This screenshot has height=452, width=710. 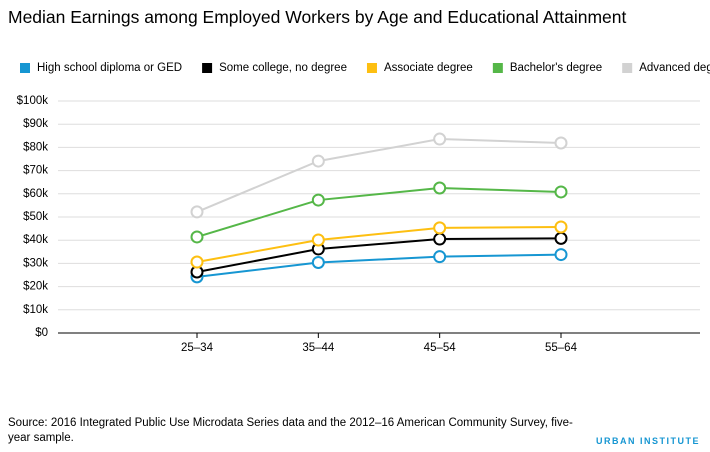 What do you see at coordinates (440, 348) in the screenshot?
I see `x-tick-label: 45–54` at bounding box center [440, 348].